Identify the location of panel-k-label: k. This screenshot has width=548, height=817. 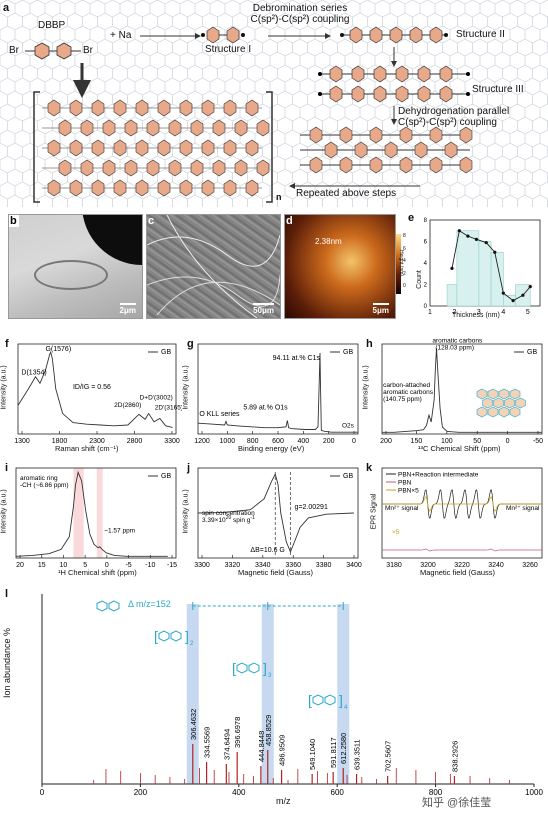
(369, 468).